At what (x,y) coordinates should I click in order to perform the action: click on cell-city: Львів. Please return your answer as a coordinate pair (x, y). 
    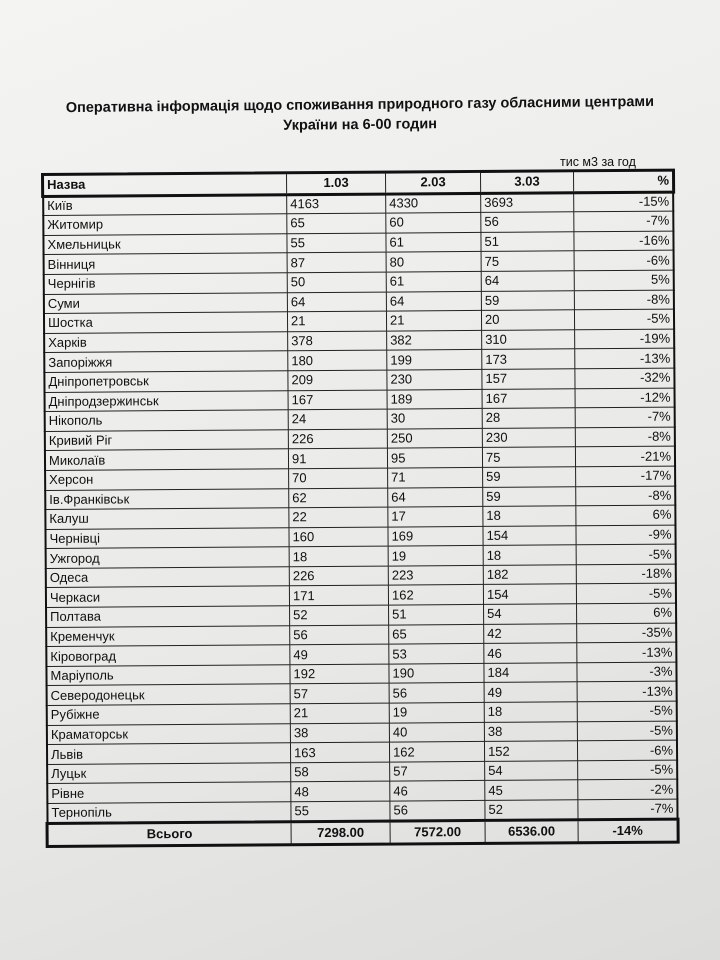
    Looking at the image, I should click on (168, 753).